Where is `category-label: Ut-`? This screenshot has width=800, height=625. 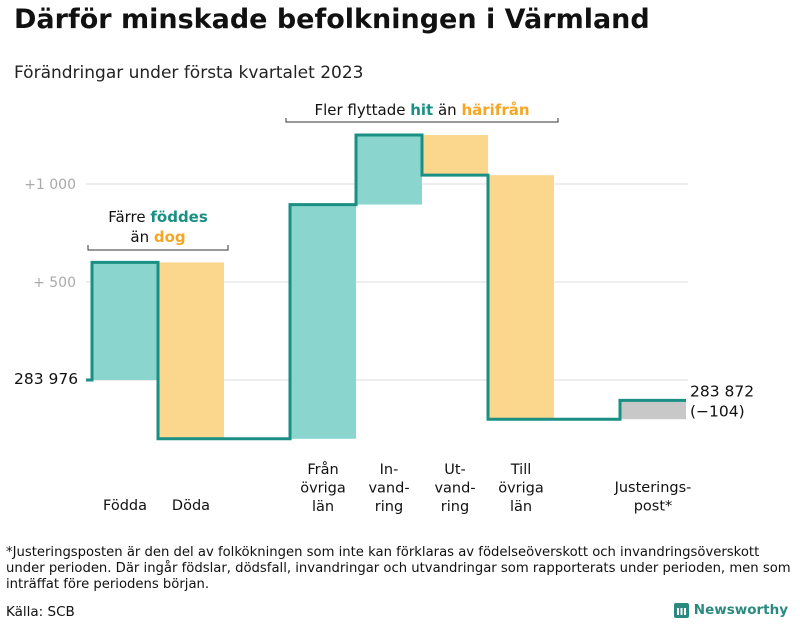 category-label: Ut- is located at coordinates (455, 470).